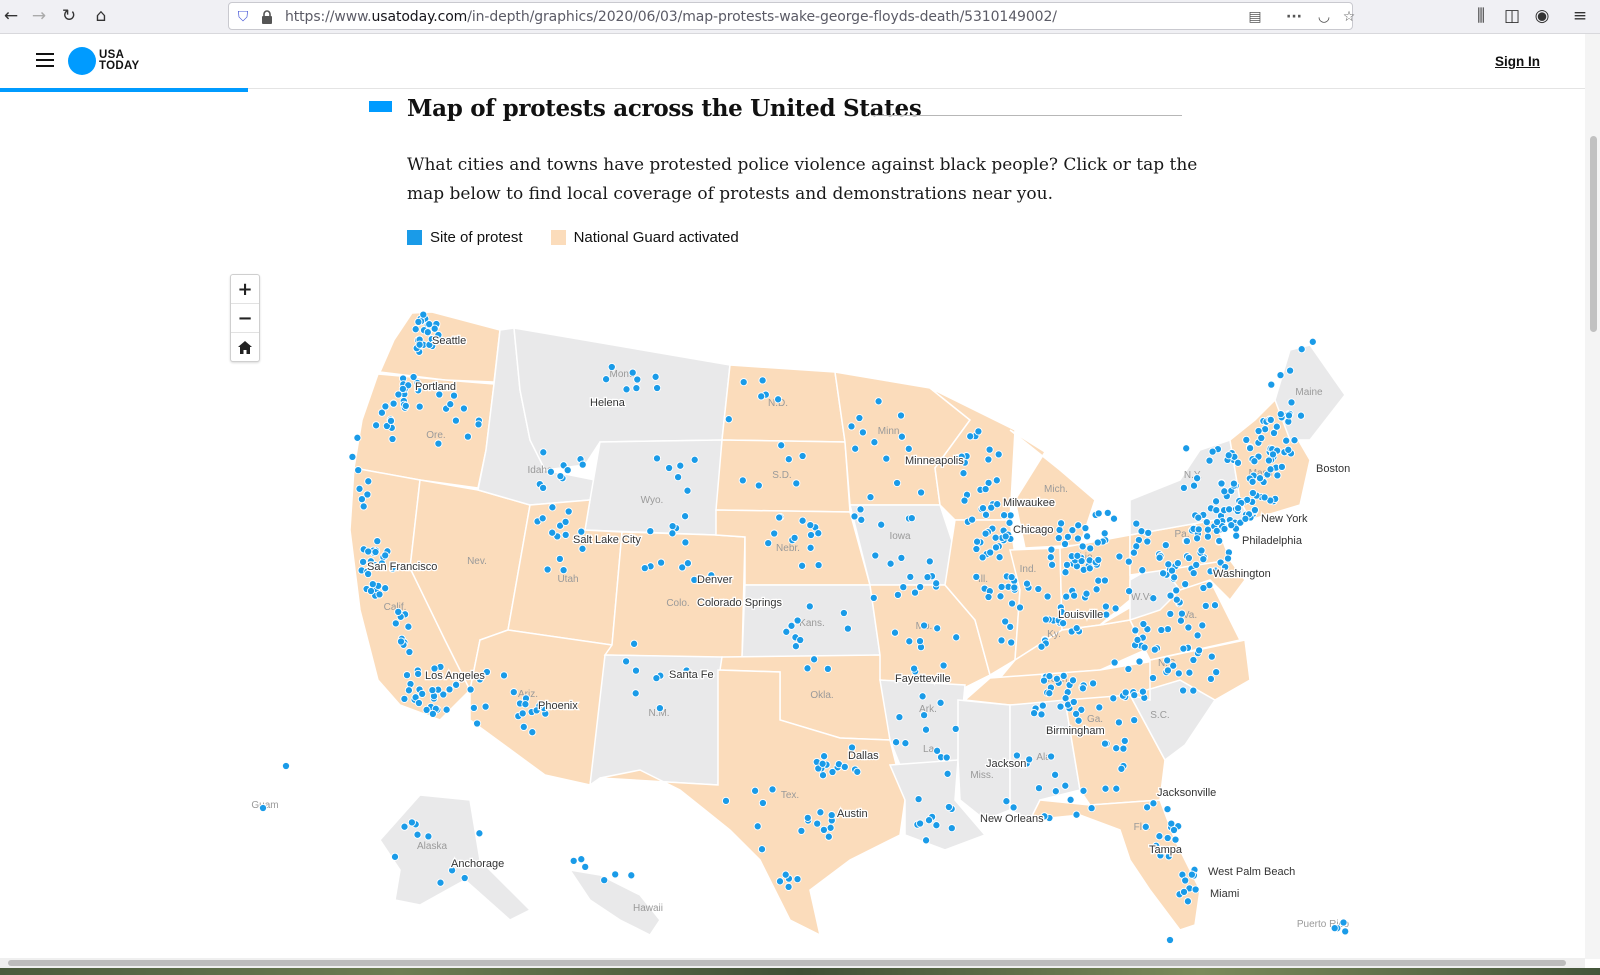 The height and width of the screenshot is (975, 1600). What do you see at coordinates (1349, 17) in the screenshot?
I see `bookmark-star-icon: ☆` at bounding box center [1349, 17].